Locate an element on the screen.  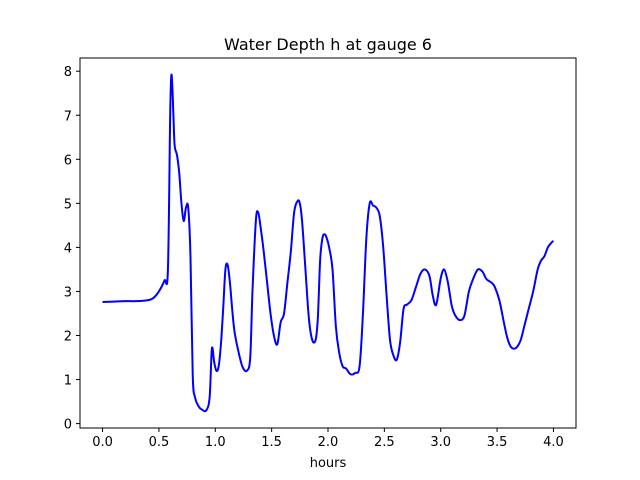
x-tick-label: 1.5 is located at coordinates (271, 442).